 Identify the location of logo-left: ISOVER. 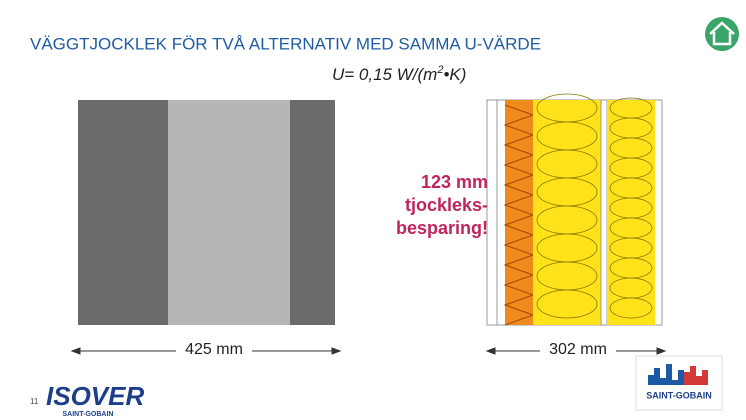
(95, 396).